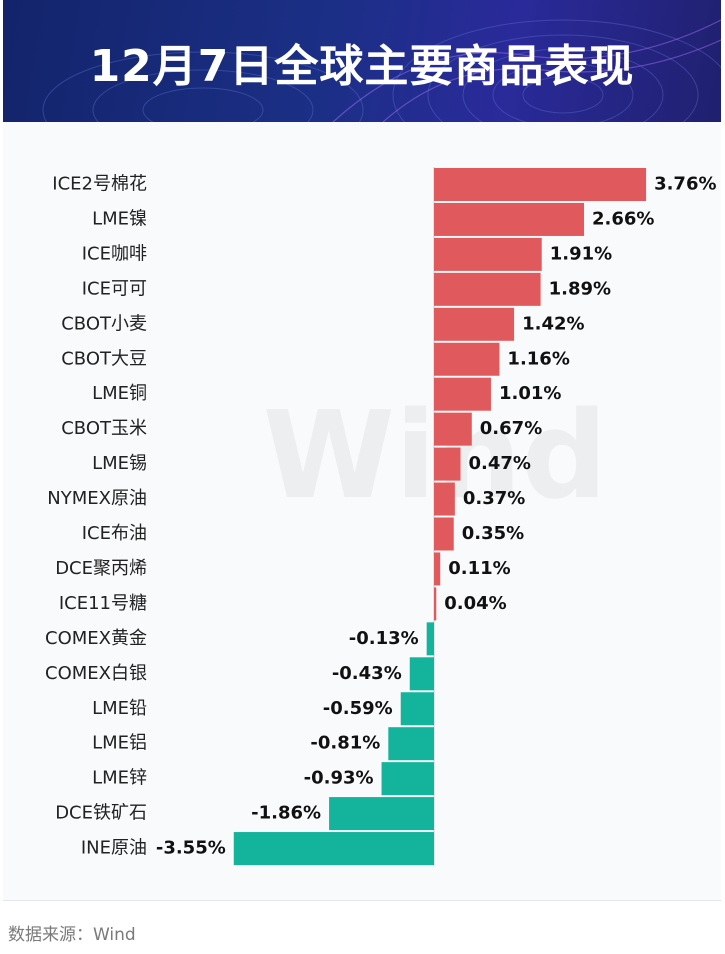  What do you see at coordinates (101, 813) in the screenshot?
I see `category-label: DCE铁矿石` at bounding box center [101, 813].